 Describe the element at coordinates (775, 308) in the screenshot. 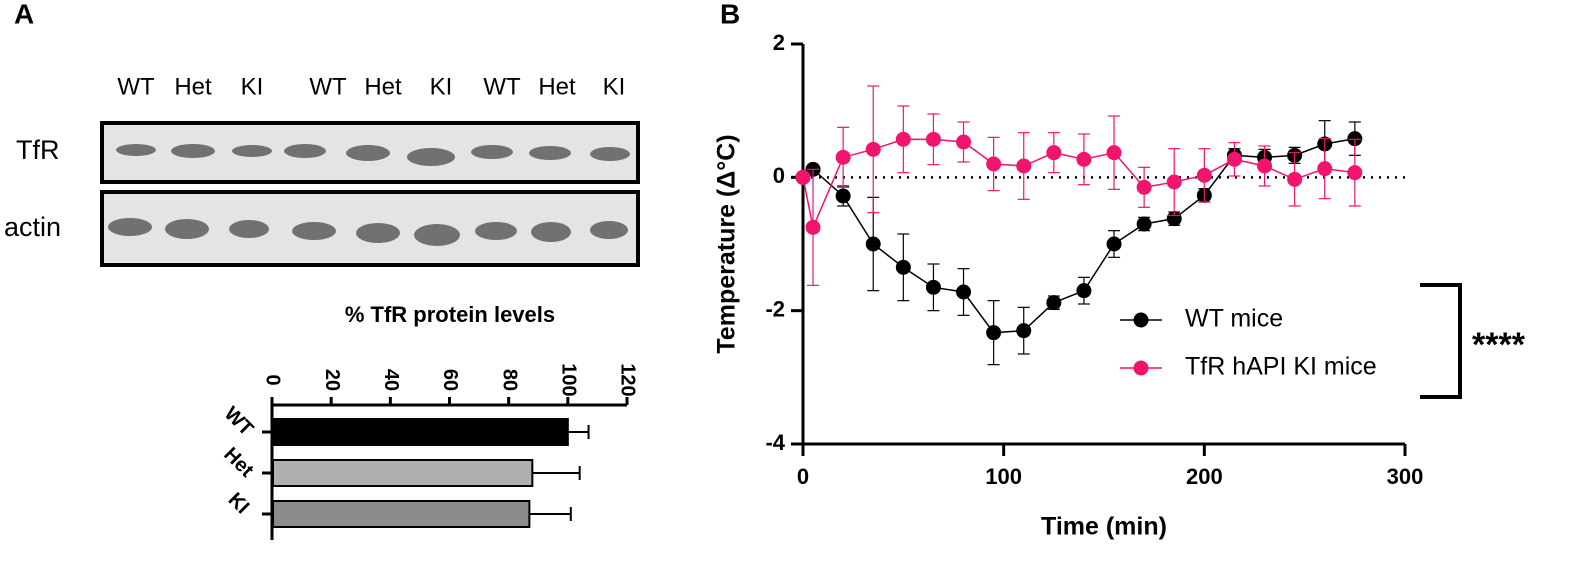

I see `y-tick-label: -2` at that location.